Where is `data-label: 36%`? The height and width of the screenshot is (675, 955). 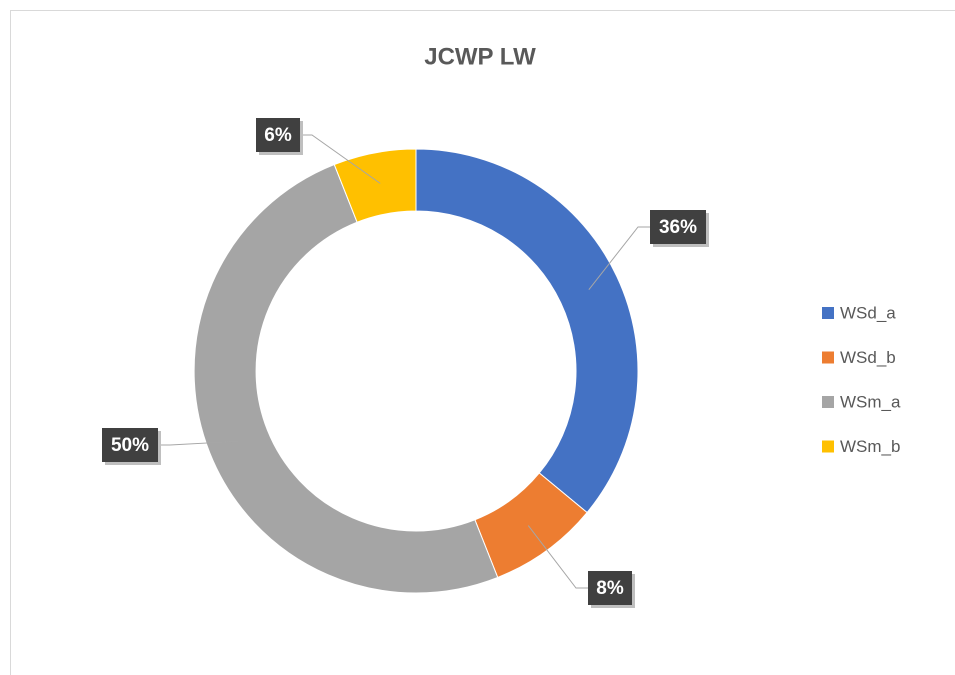
data-label: 36% is located at coordinates (678, 227).